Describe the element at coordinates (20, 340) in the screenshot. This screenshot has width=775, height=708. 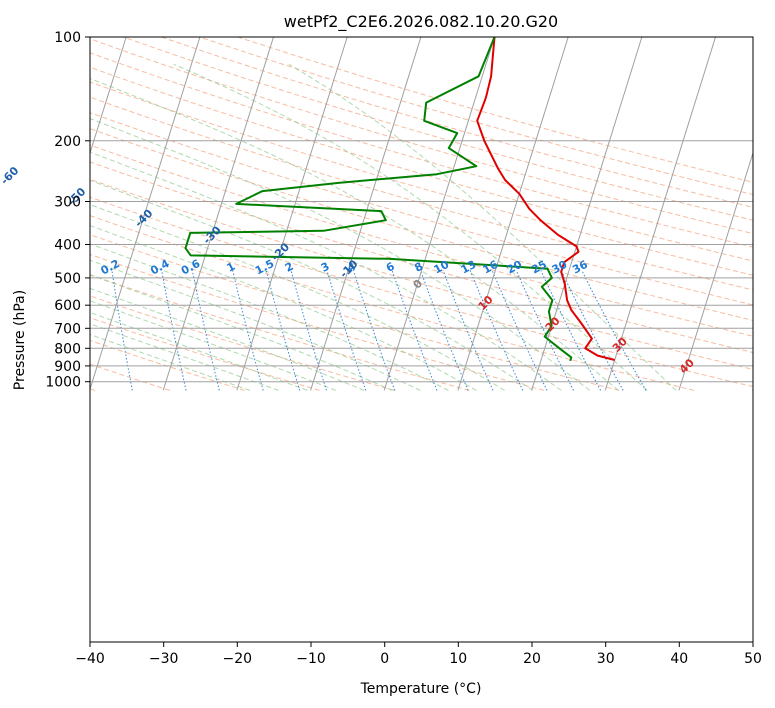
I see `y-axis-label: Pressure (hPa)` at that location.